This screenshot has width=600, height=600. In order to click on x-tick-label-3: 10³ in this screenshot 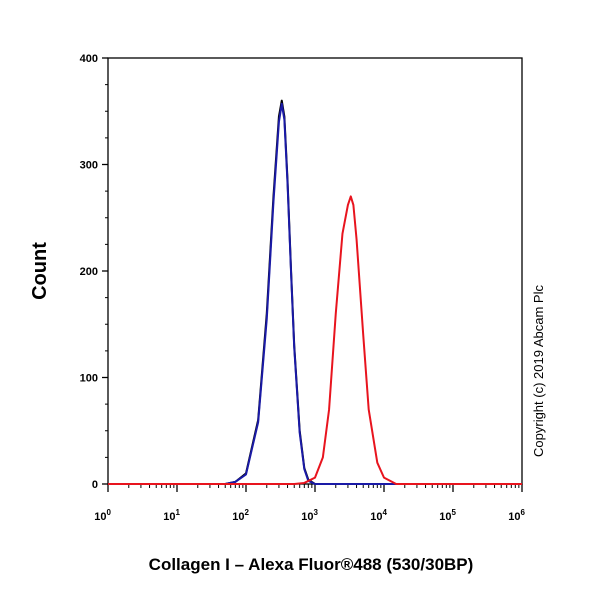, I will do `click(309, 515)`.